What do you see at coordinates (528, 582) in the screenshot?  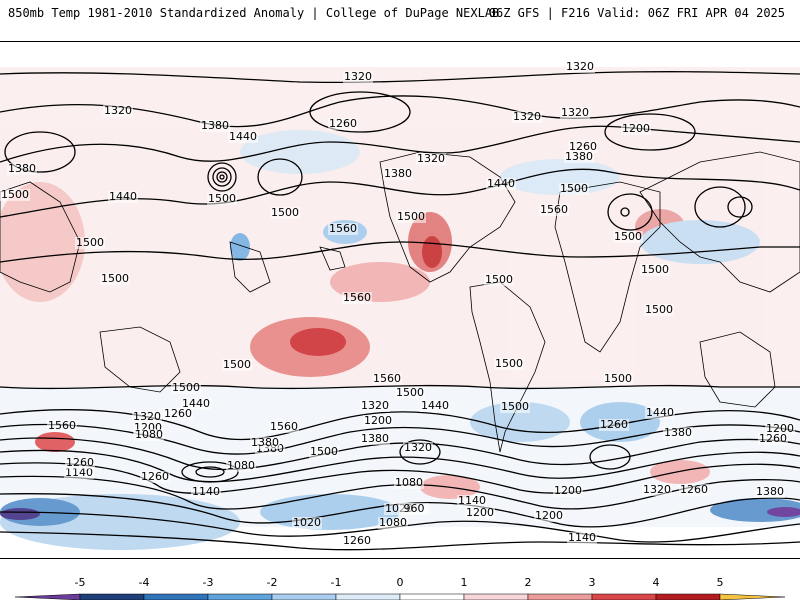 I see `legend-tick-label: 2` at bounding box center [528, 582].